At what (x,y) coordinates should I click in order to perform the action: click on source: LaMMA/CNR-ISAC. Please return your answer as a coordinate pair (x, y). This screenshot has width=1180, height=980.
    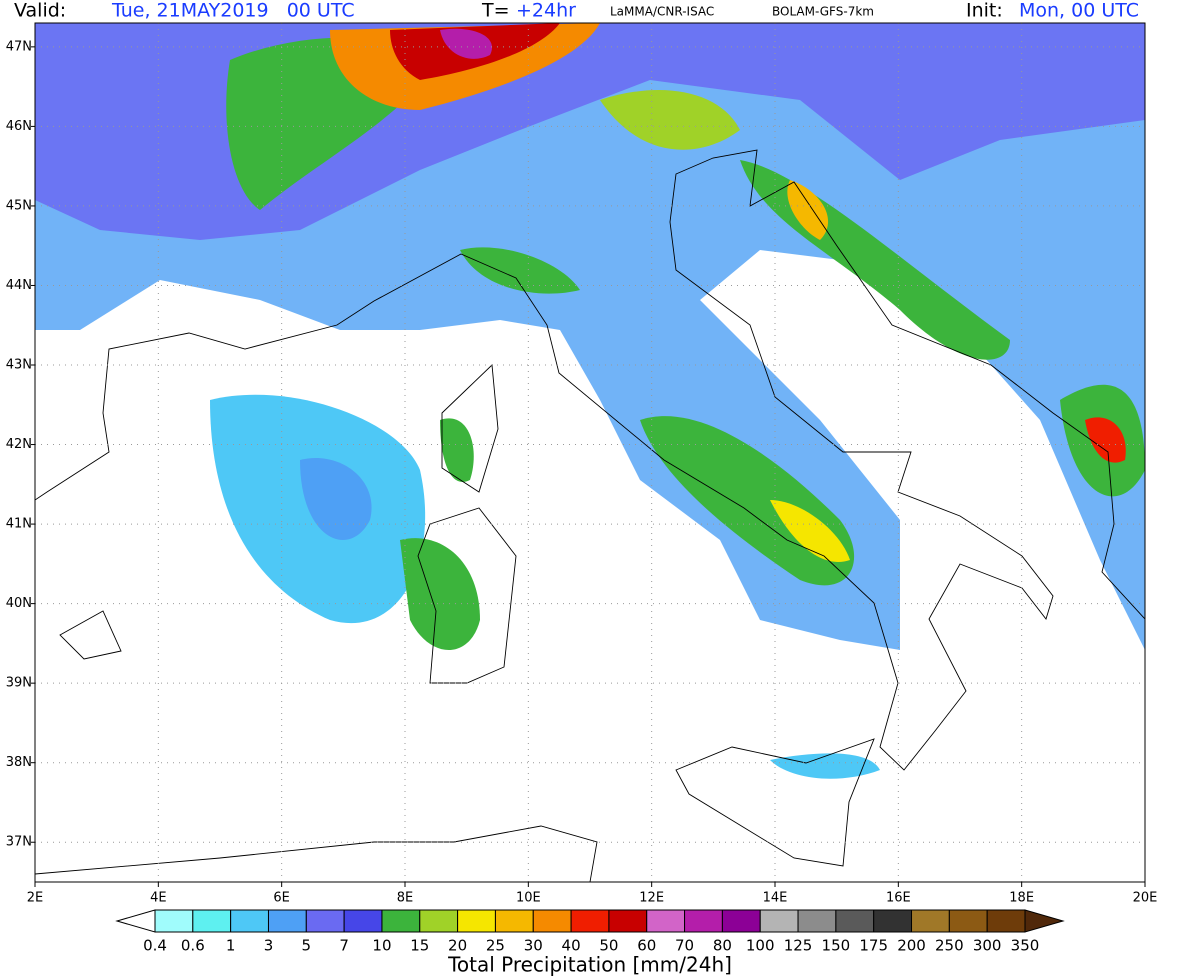
    Looking at the image, I should click on (662, 12).